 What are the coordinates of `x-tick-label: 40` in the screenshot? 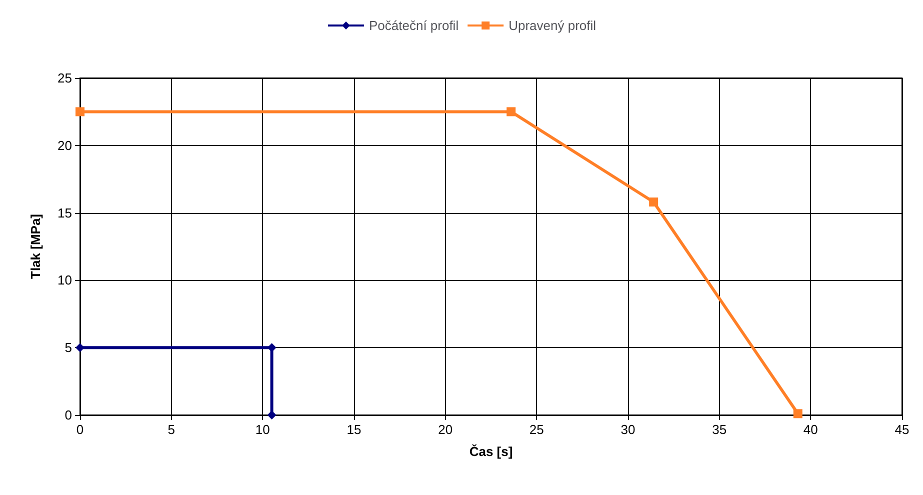 It's located at (810, 429).